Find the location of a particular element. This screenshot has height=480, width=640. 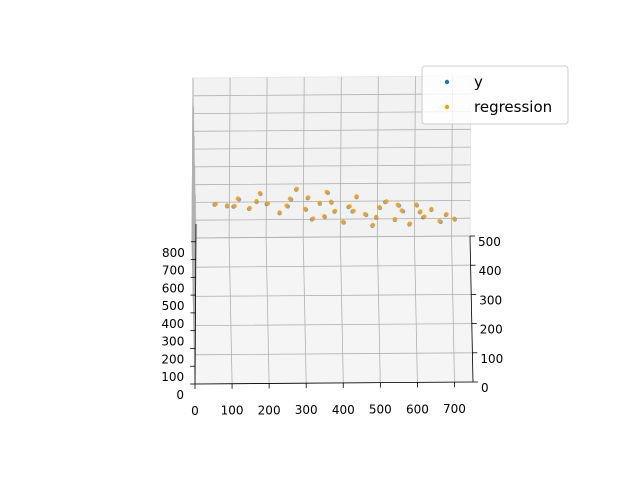

x-tick-label: 600 is located at coordinates (417, 409).